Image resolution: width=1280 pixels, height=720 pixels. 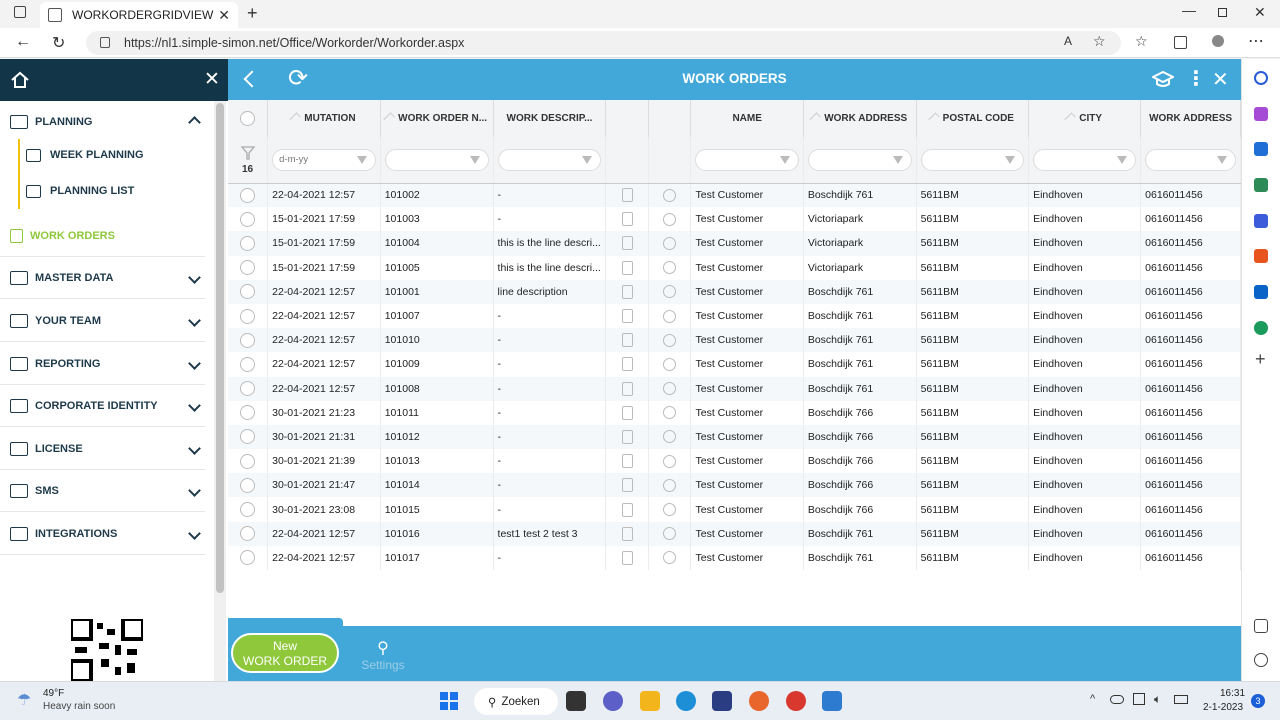 What do you see at coordinates (832, 701) in the screenshot?
I see `photos-icon` at bounding box center [832, 701].